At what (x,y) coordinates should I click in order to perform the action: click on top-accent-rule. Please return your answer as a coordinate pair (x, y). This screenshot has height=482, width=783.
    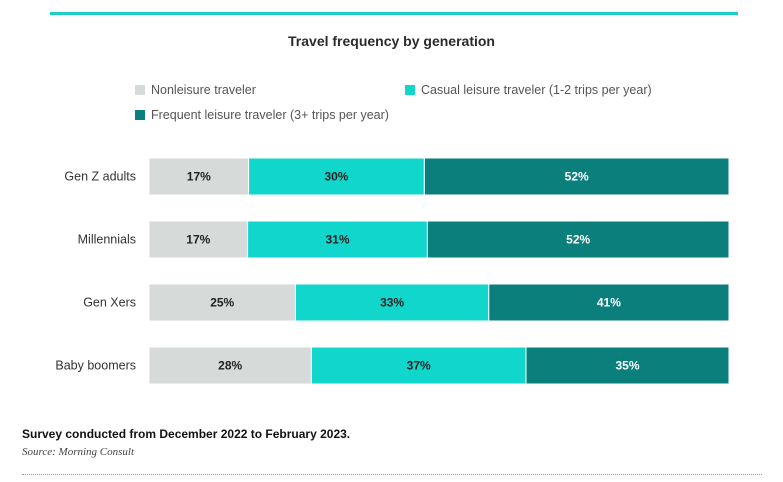
    Looking at the image, I should click on (394, 13).